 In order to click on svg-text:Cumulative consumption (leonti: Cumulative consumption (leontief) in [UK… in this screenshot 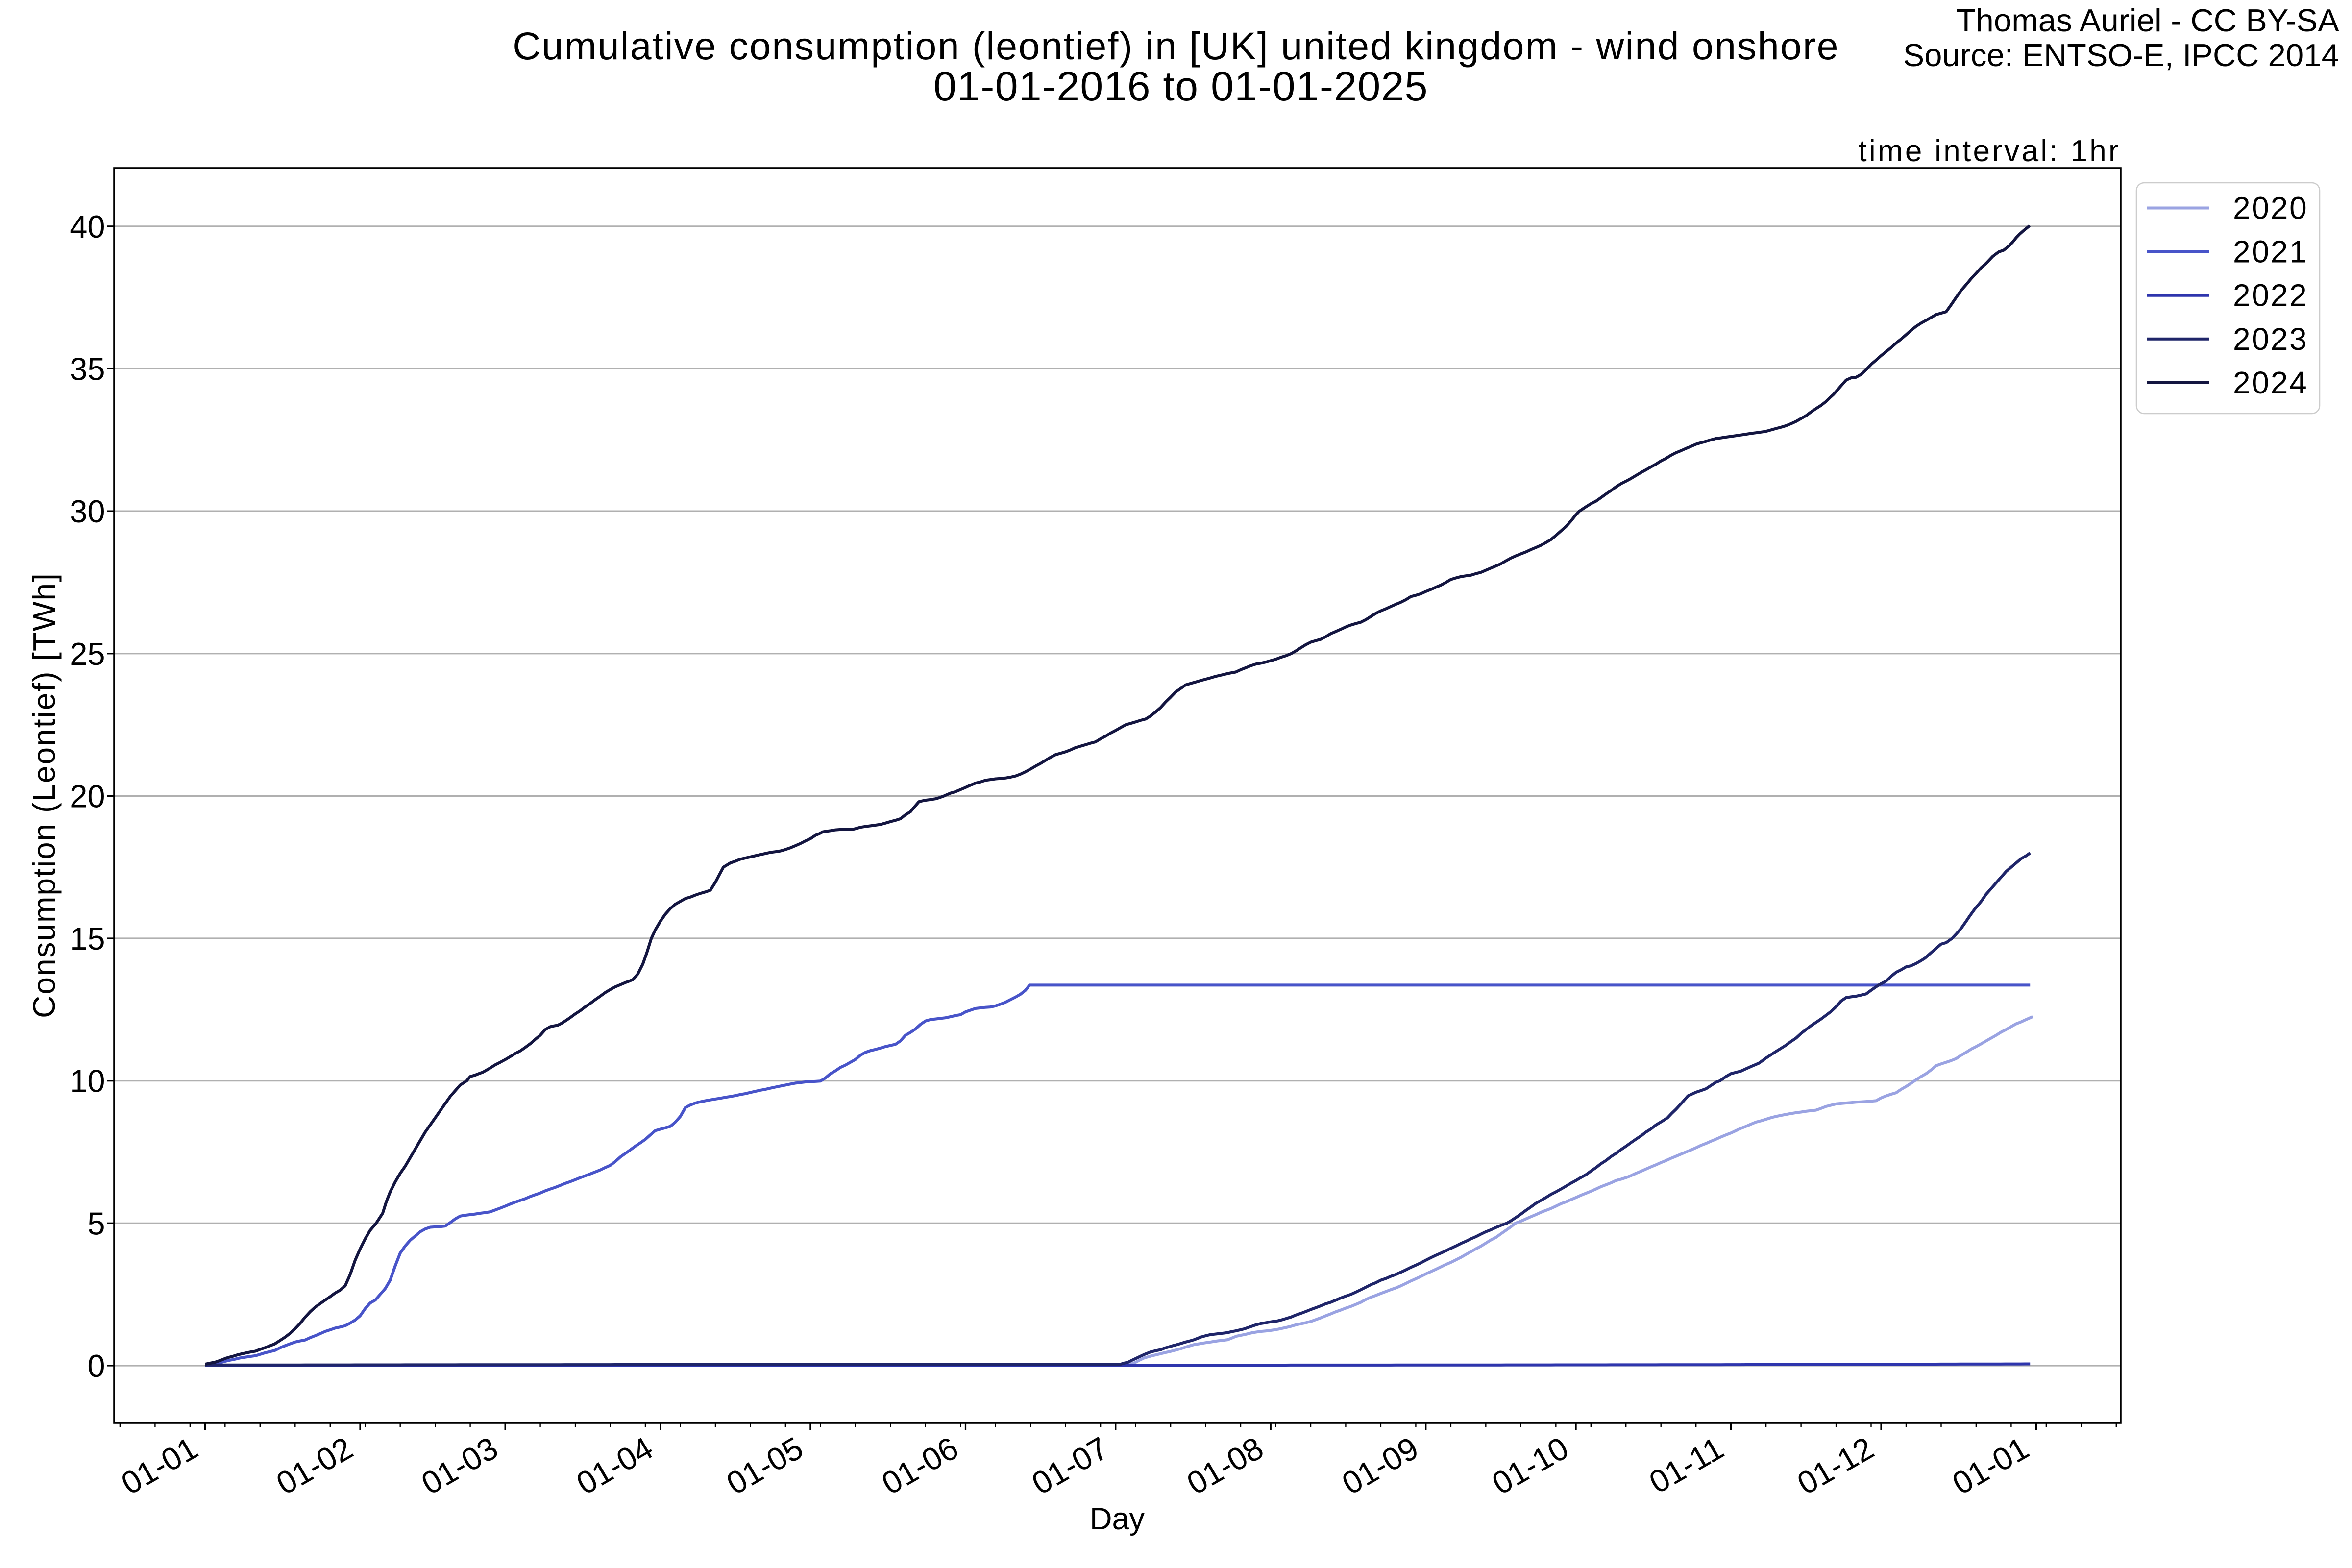, I will do `click(1176, 46)`.